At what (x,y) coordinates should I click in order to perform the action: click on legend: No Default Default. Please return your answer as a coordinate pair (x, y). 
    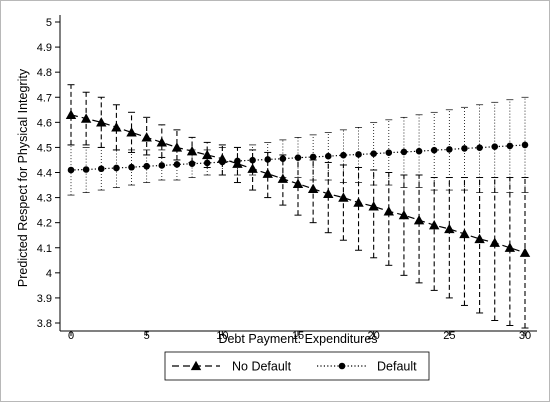
    Looking at the image, I should click on (297, 366).